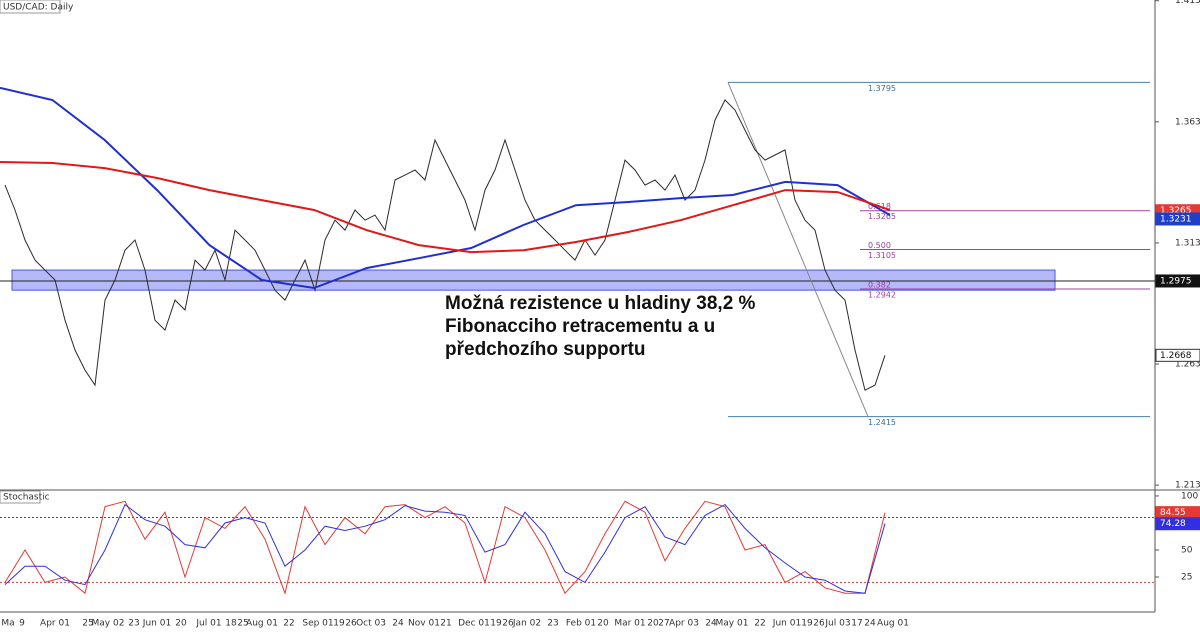 This screenshot has height=638, width=1200. What do you see at coordinates (629, 624) in the screenshot?
I see `x-tick-label: Mar 01` at bounding box center [629, 624].